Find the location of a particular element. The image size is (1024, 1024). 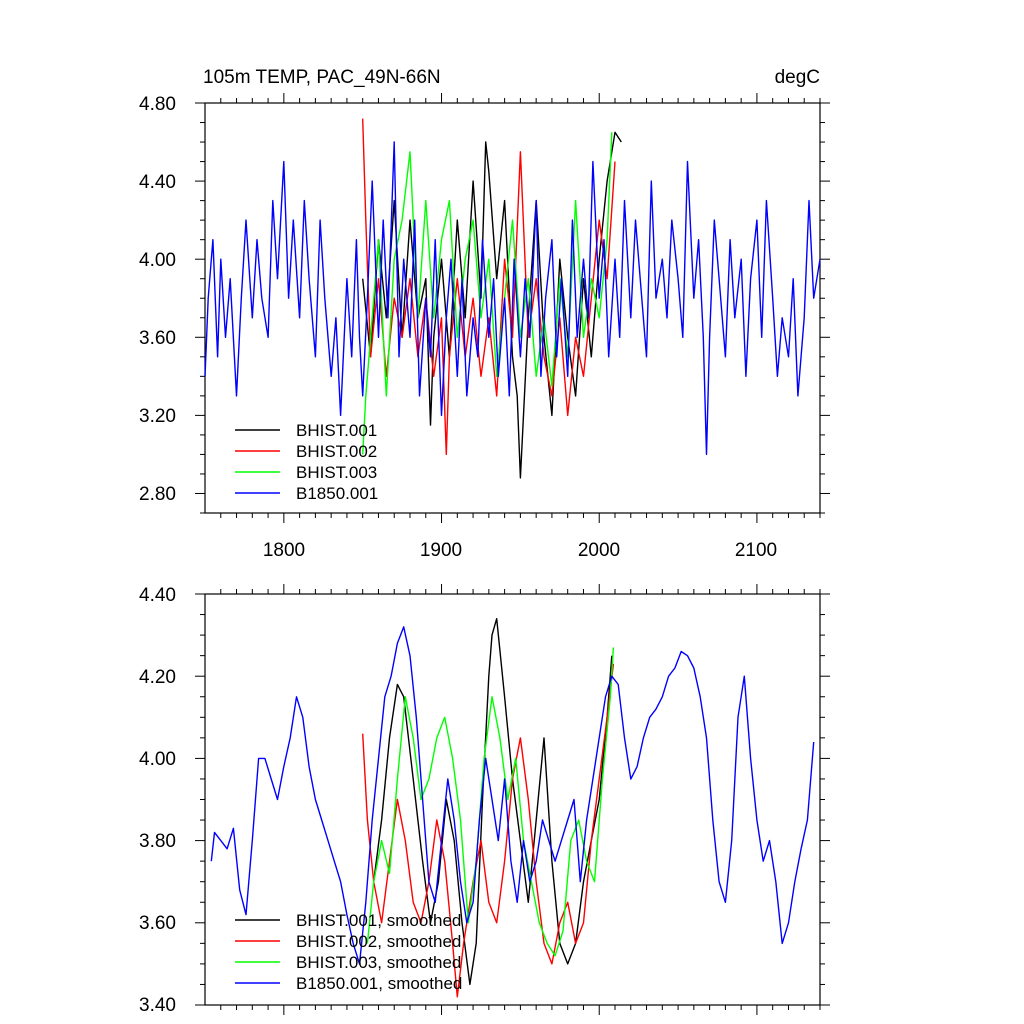

y-tick-label: 3.20 is located at coordinates (157, 416).